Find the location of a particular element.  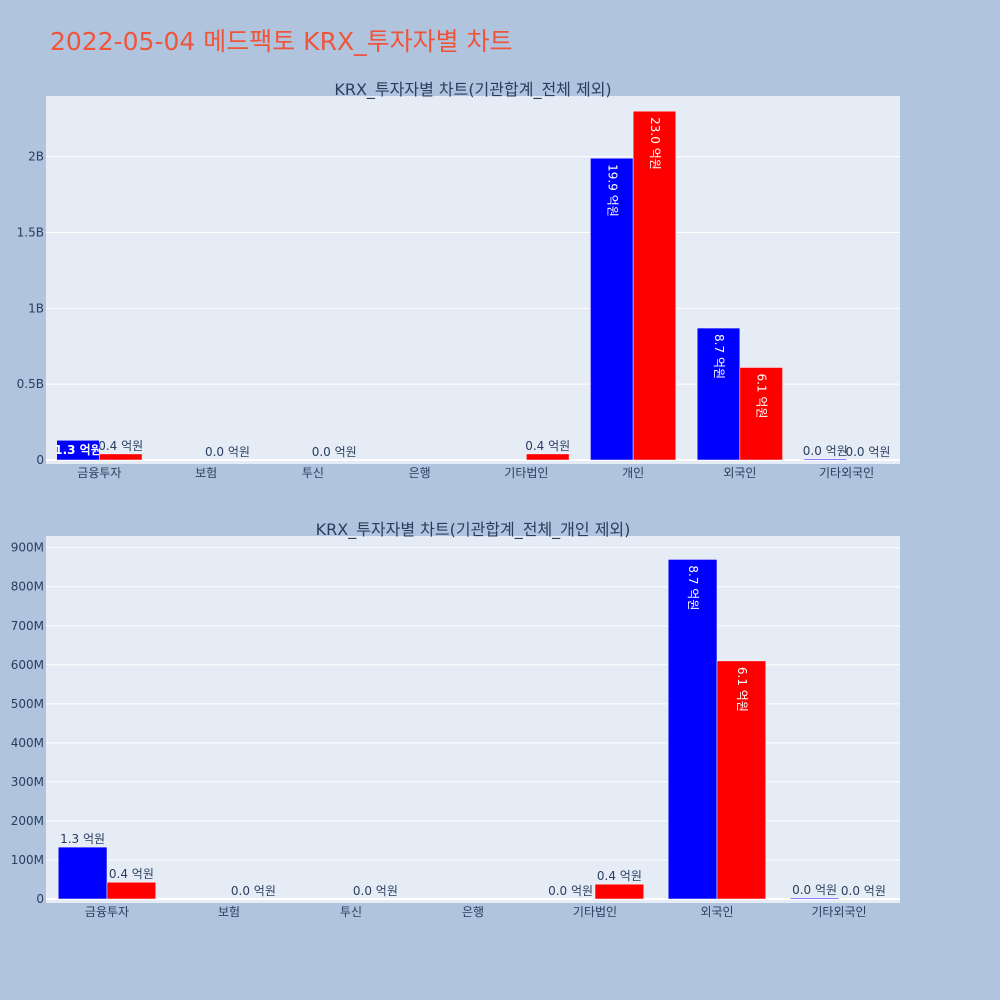

y-tick-label: 200M is located at coordinates (27, 821).